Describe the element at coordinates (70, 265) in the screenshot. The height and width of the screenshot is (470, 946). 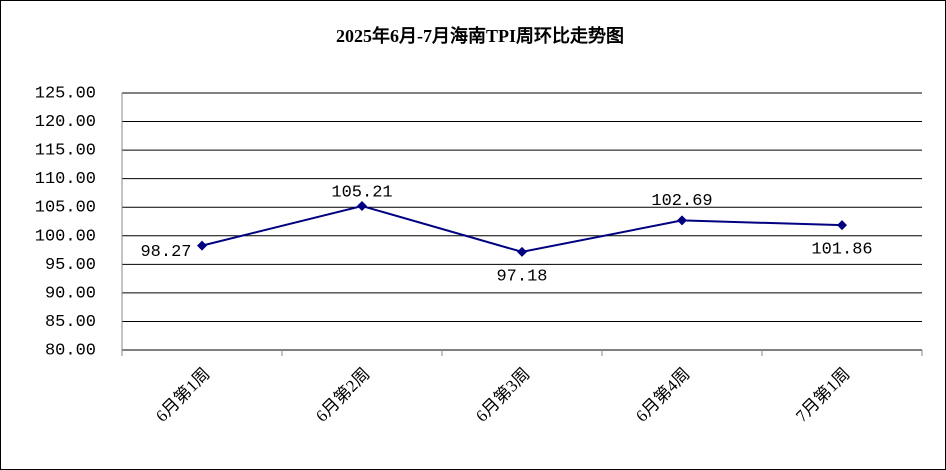
I see `y-tick-label: 95.00` at that location.